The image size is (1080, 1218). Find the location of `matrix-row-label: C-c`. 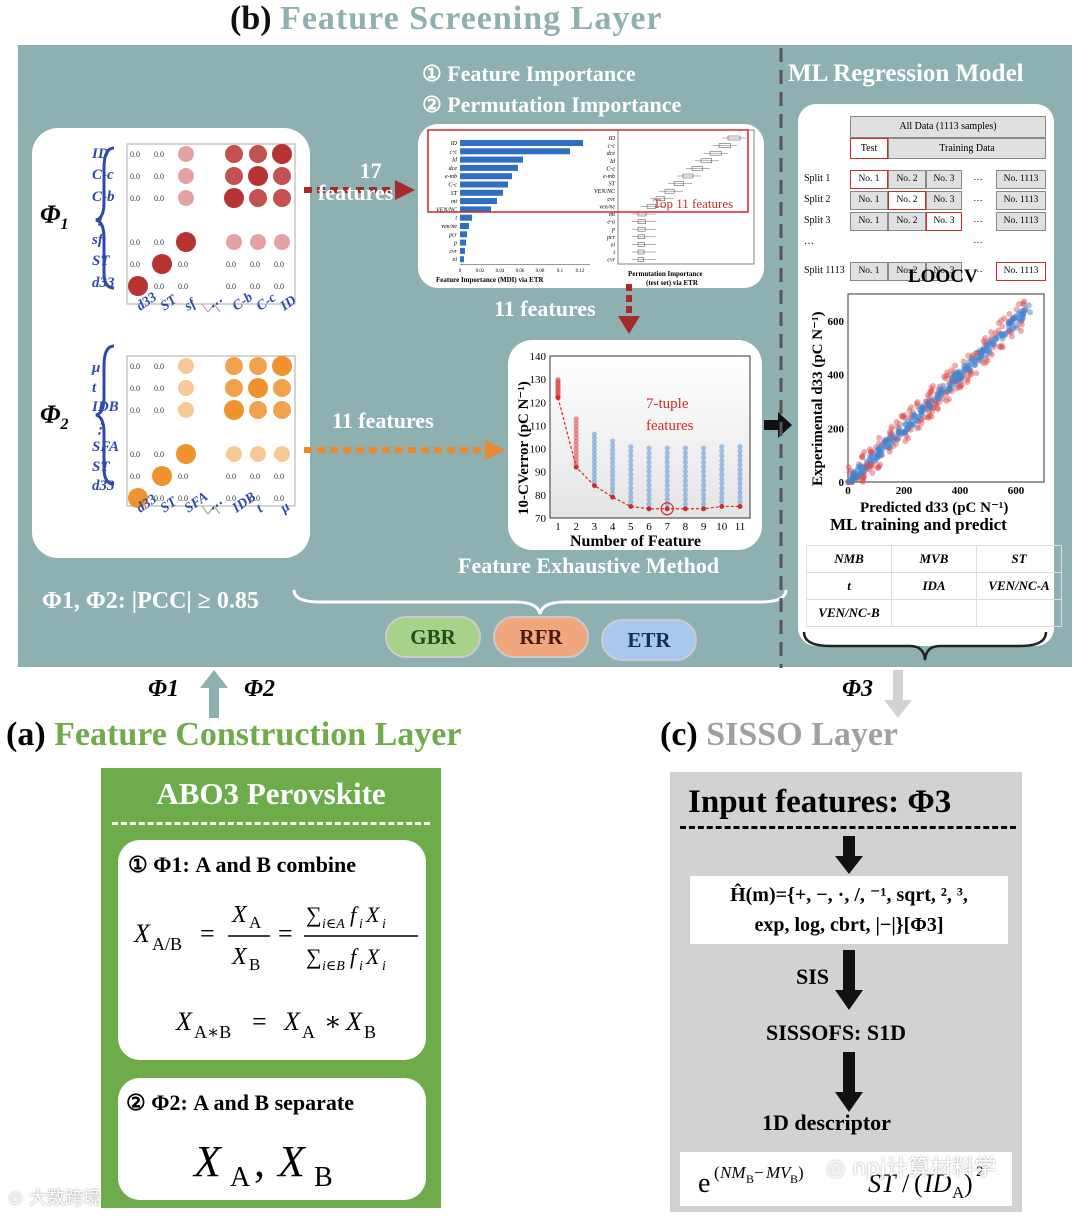

matrix-row-label: C-c is located at coordinates (103, 175).